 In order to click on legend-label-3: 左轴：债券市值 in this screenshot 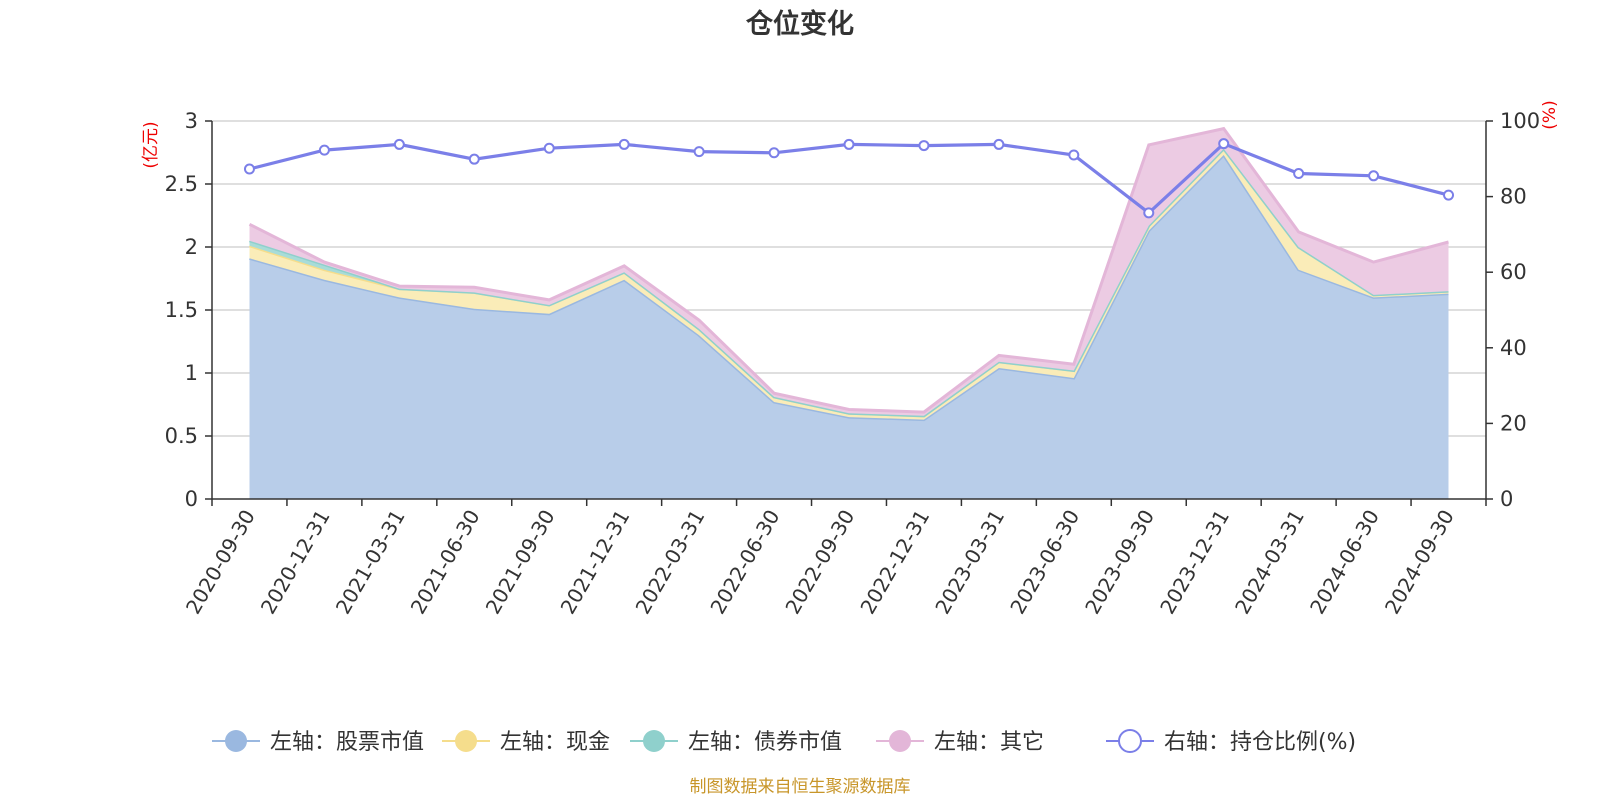, I will do `click(765, 742)`.